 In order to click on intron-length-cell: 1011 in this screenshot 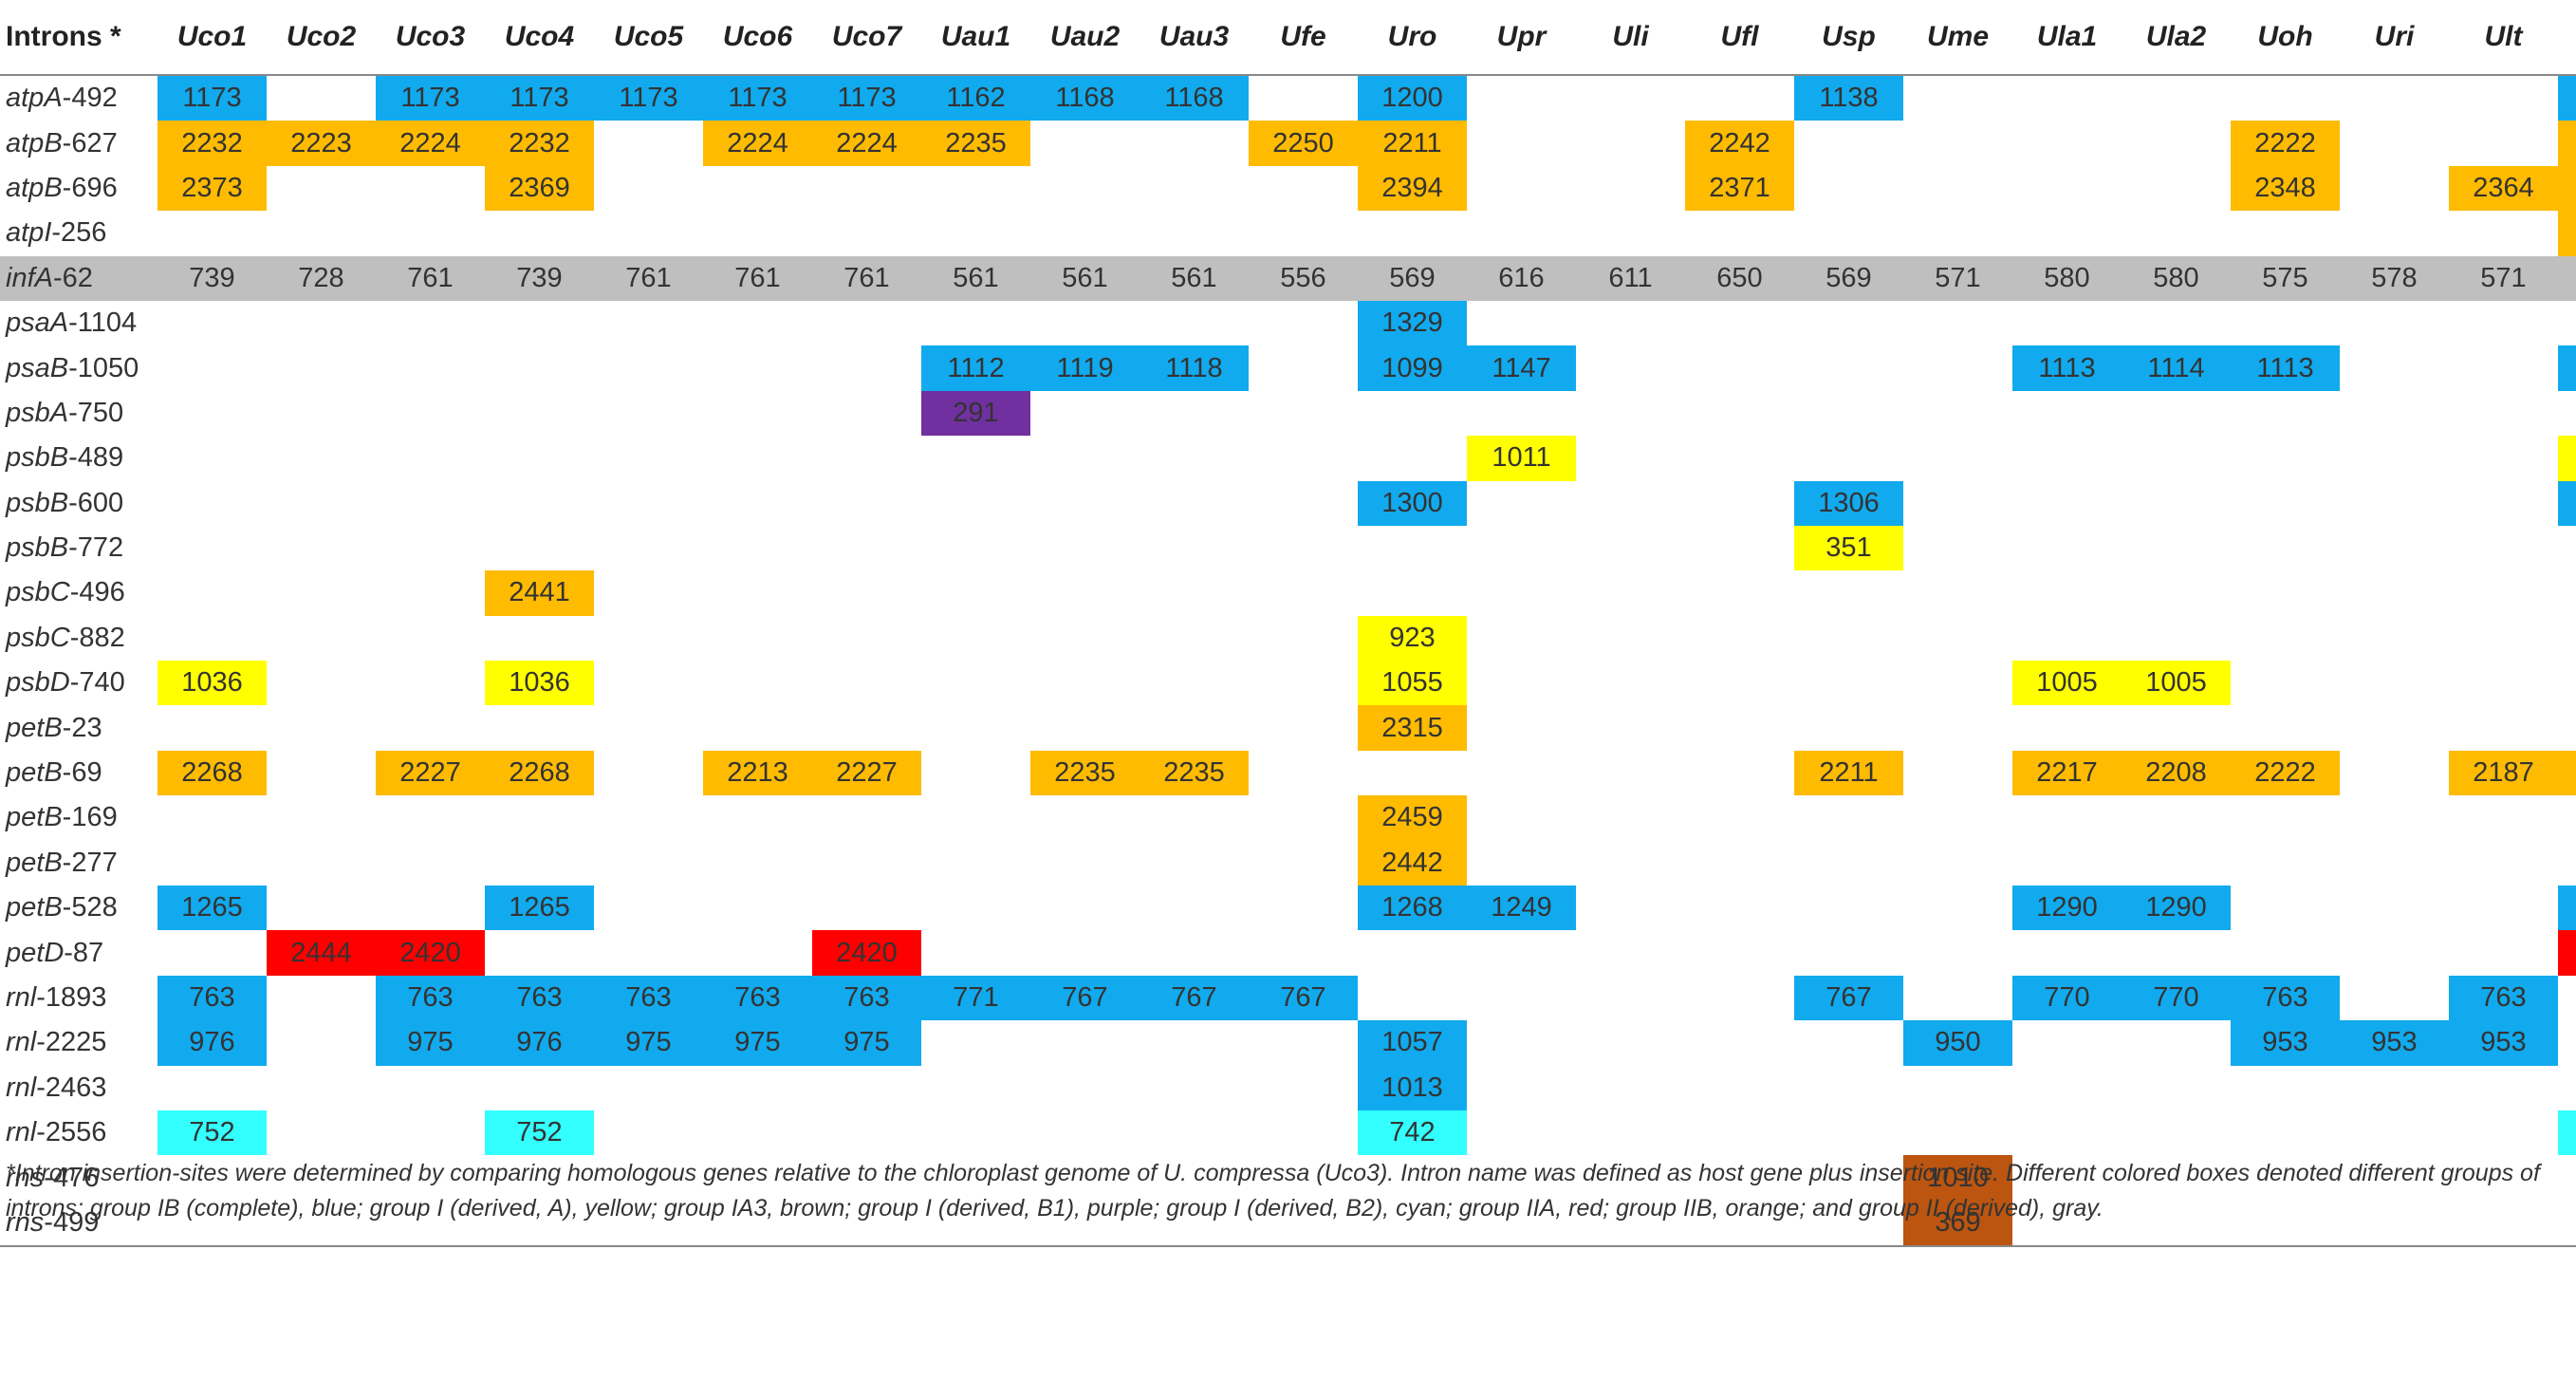, I will do `click(1521, 459)`.